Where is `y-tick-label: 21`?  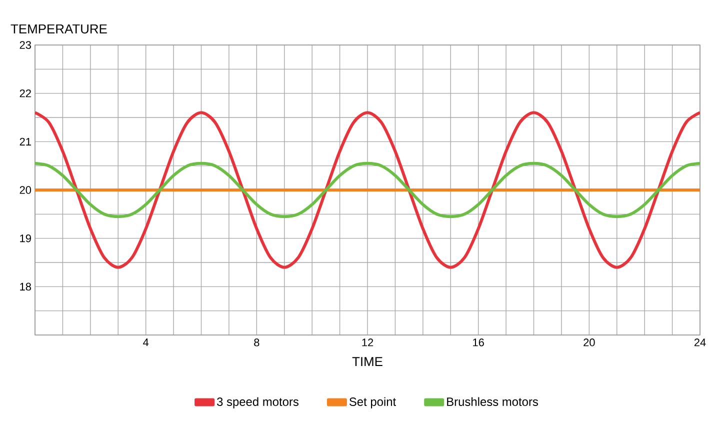
y-tick-label: 21 is located at coordinates (25, 142).